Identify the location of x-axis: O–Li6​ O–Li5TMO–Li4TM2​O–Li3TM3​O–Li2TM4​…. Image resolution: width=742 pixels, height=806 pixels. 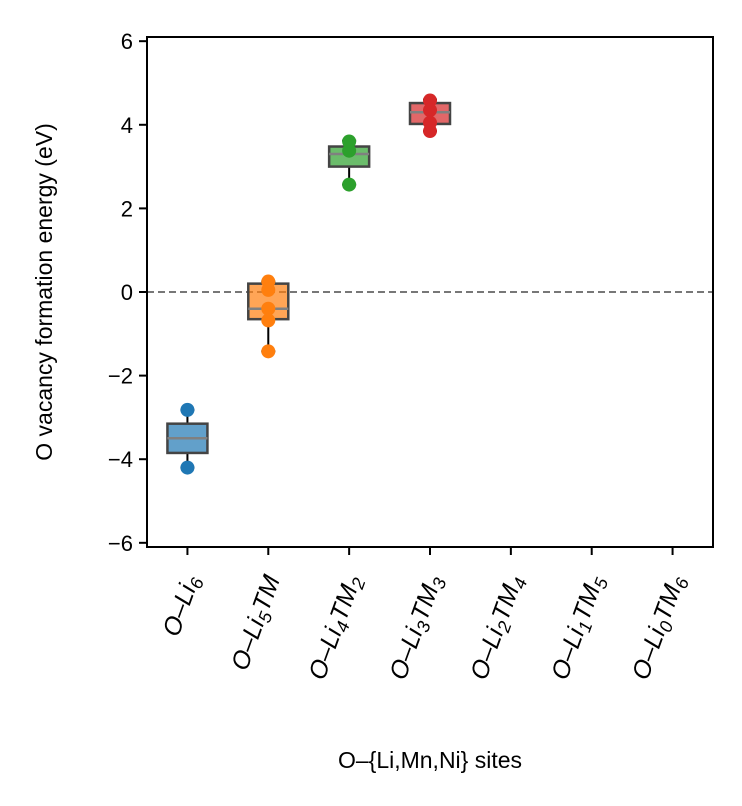
(425, 616).